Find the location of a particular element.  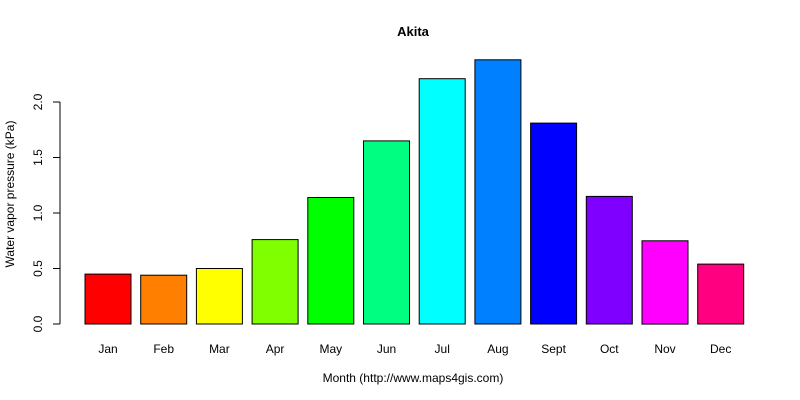

x-tick-label: Apr is located at coordinates (275, 349).